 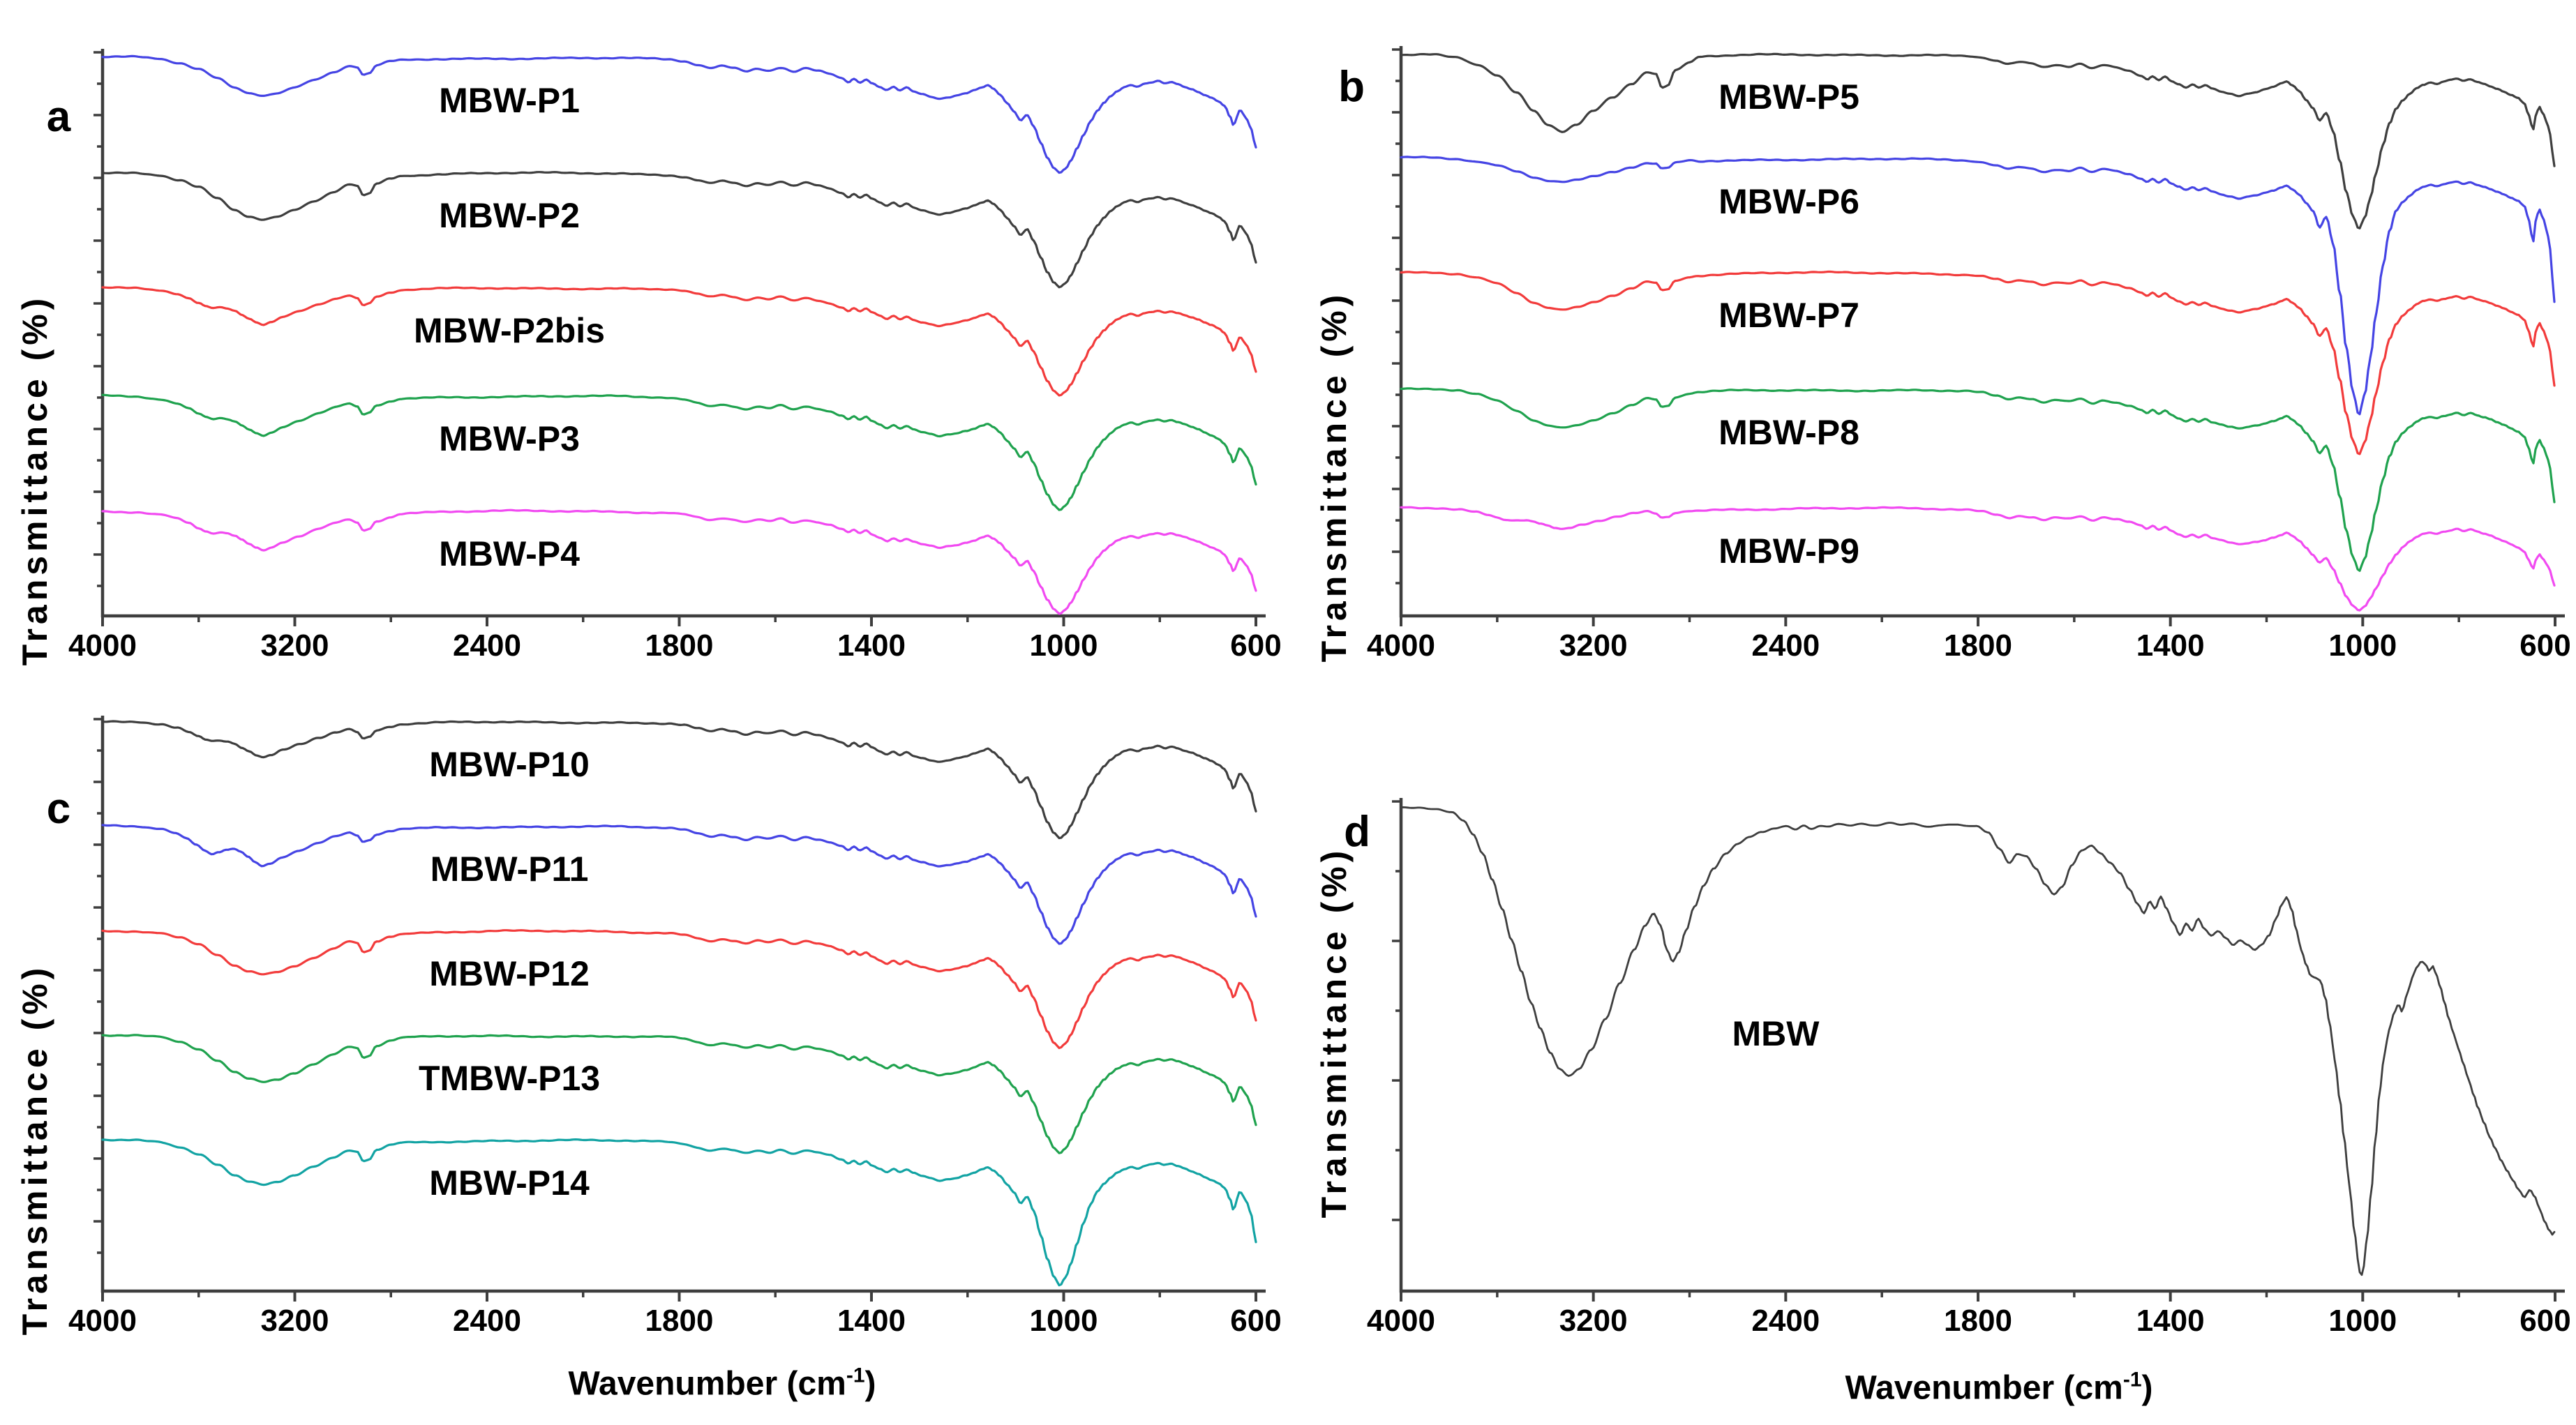 I want to click on spectrum-curve-MBW-P4, so click(x=679, y=561).